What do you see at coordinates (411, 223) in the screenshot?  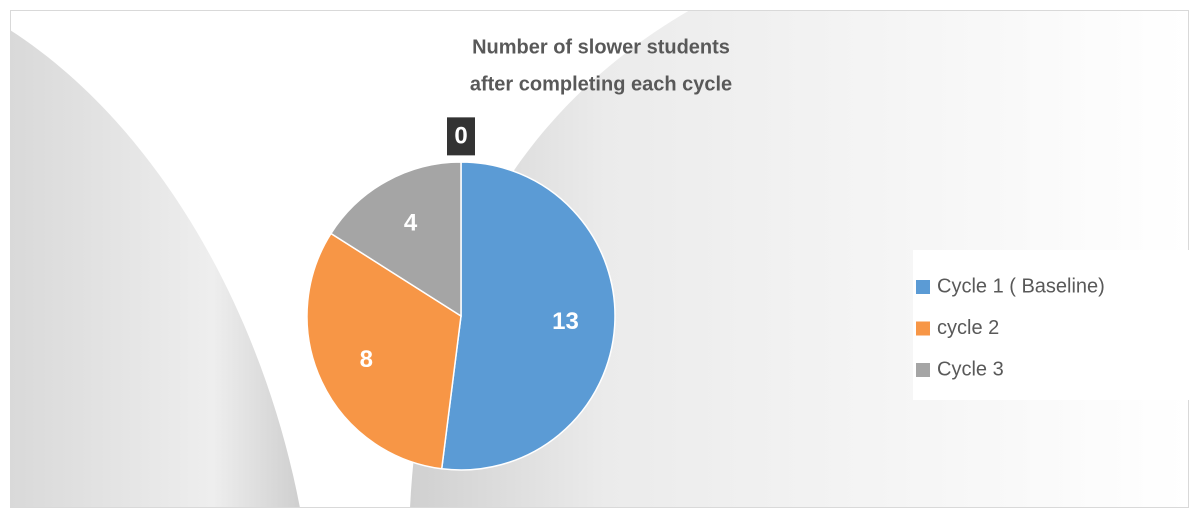 I see `data-label: 4` at bounding box center [411, 223].